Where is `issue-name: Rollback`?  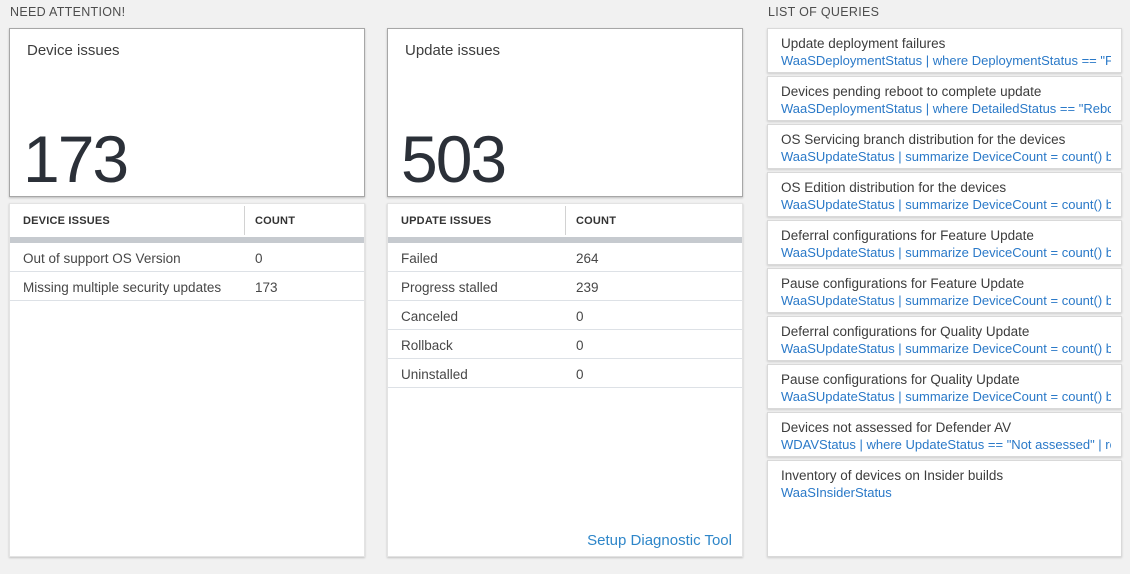 issue-name: Rollback is located at coordinates (427, 345).